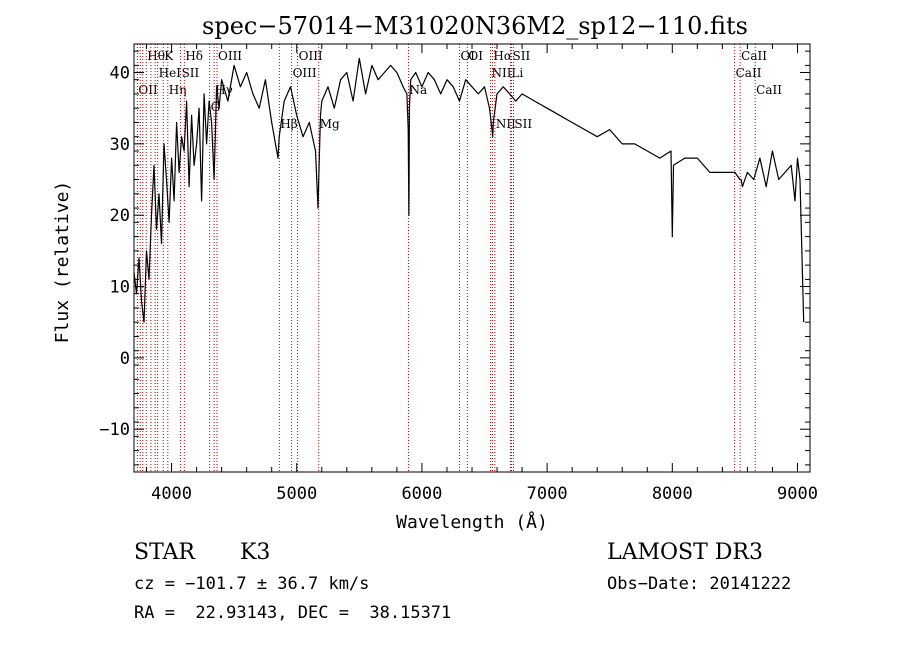 The image size is (900, 649). Describe the element at coordinates (467, 56) in the screenshot. I see `line-marker-label-19: OI` at that location.